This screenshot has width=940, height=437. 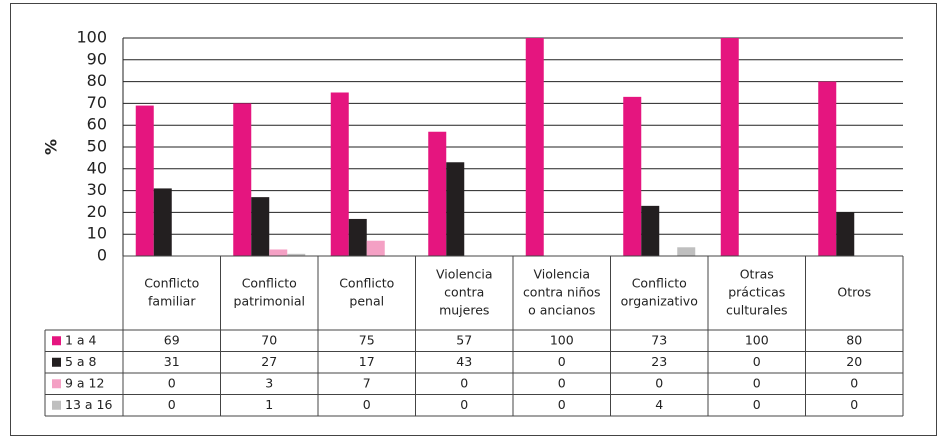 I want to click on table-value: 80, so click(x=854, y=339).